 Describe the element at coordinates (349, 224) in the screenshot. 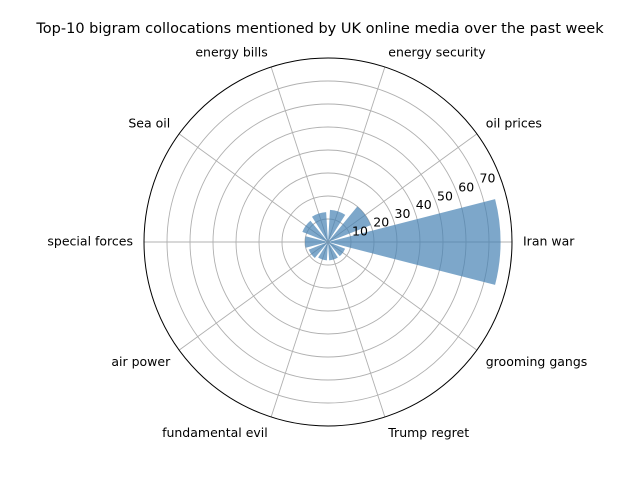

I see `bar-oil-prices` at that location.